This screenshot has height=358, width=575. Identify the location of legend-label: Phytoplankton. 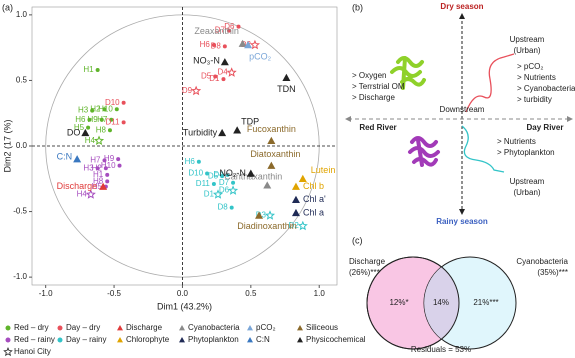
(213, 339).